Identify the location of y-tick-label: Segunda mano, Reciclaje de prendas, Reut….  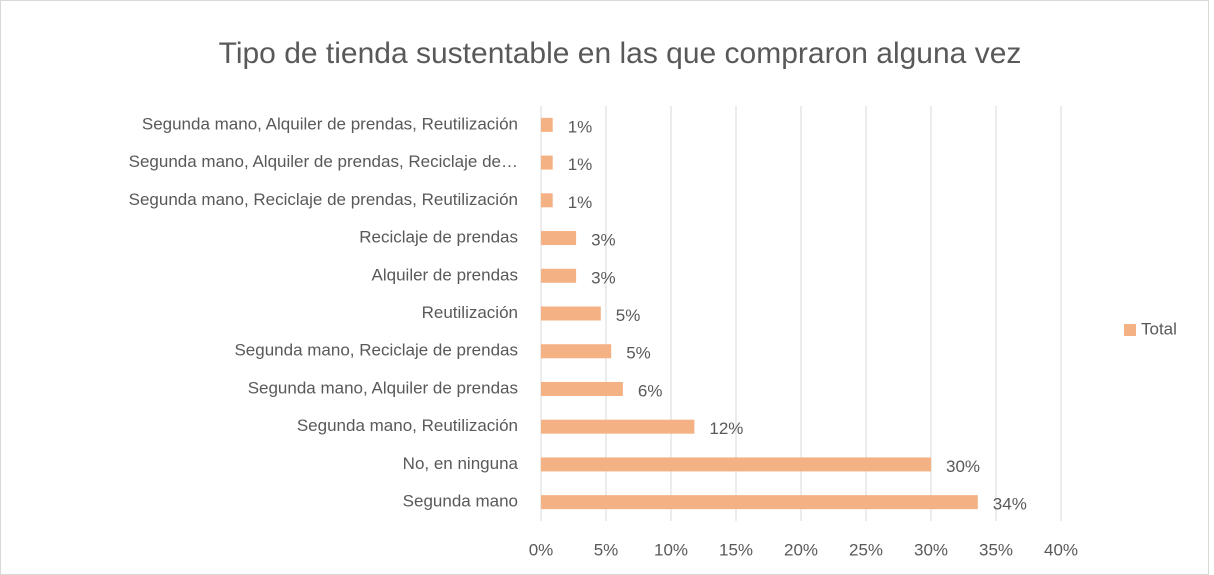
(323, 199).